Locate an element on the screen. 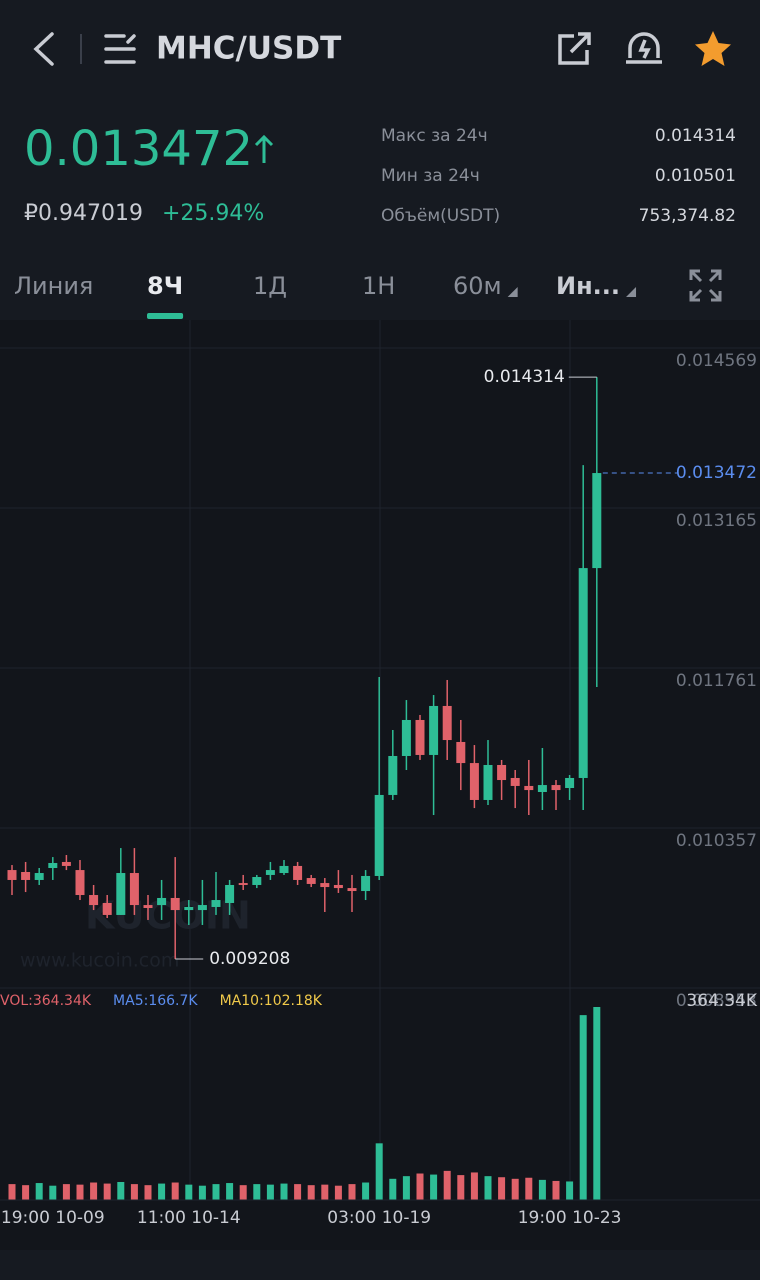 This screenshot has height=1280, width=760. back-button is located at coordinates (43, 49).